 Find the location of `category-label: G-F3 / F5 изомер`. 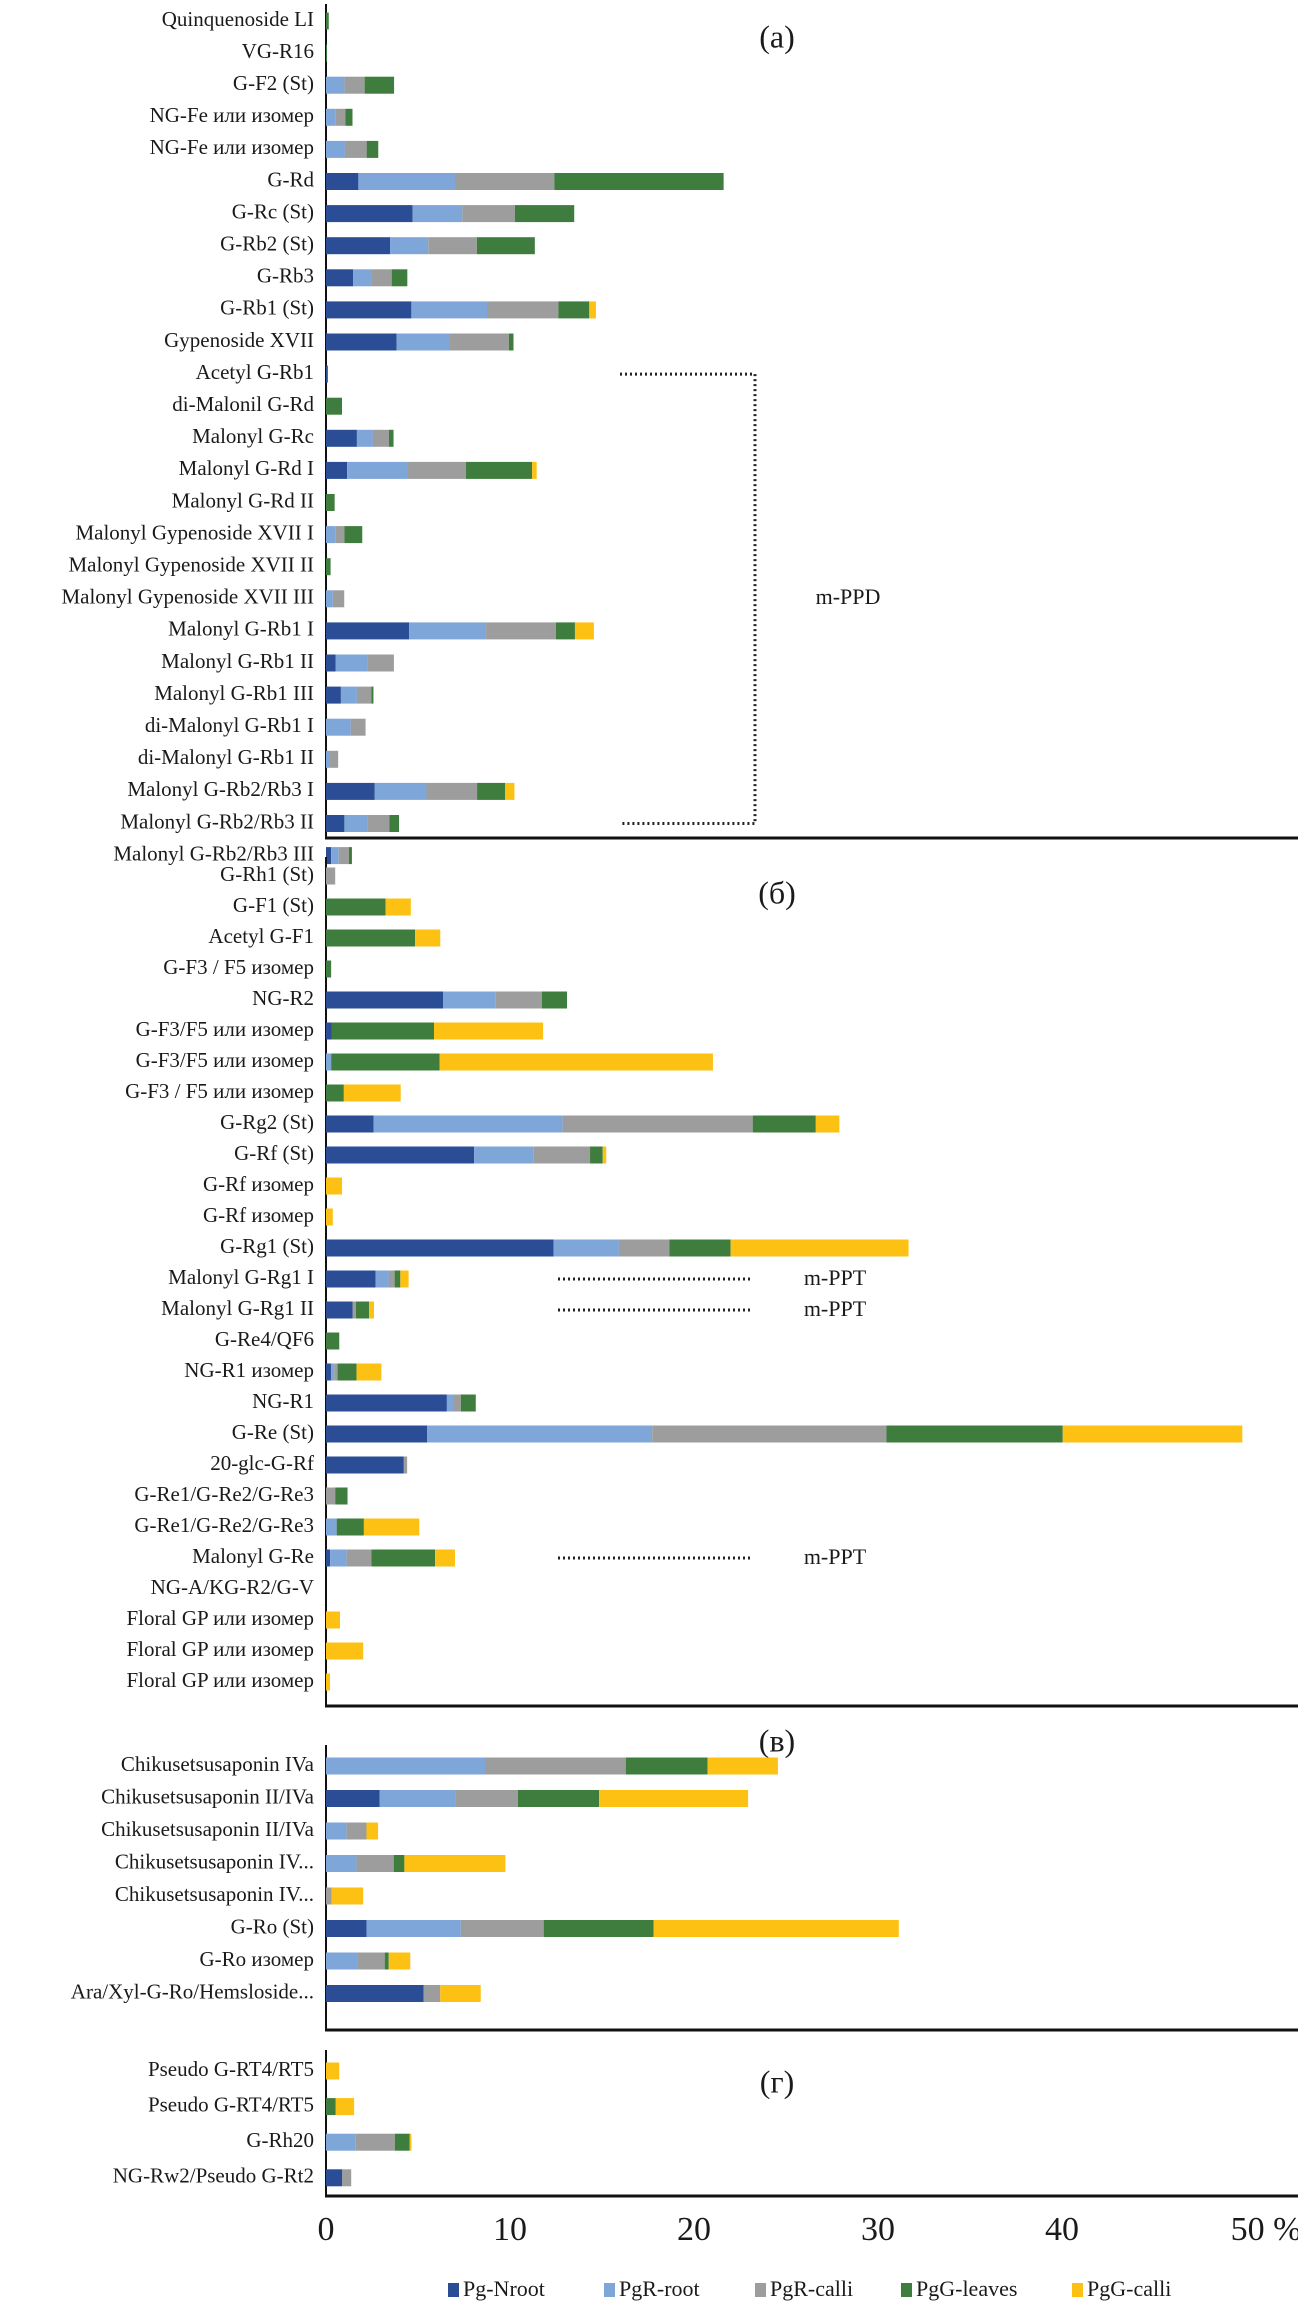

category-label: G-F3 / F5 изомер is located at coordinates (238, 967).